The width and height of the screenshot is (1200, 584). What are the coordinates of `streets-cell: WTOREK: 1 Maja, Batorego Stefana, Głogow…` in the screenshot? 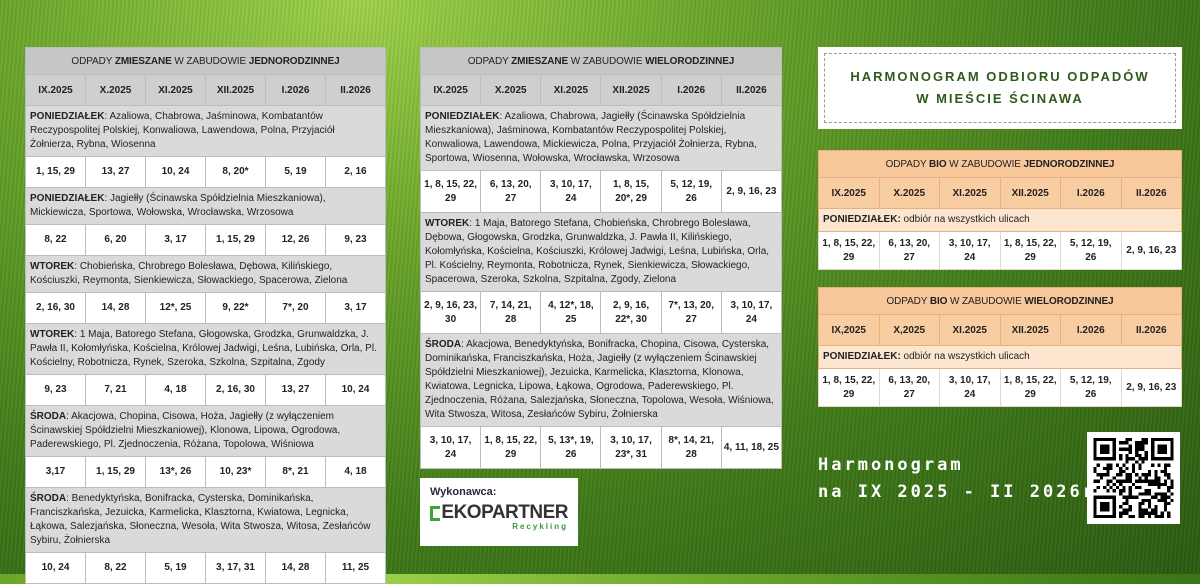 It's located at (205, 349).